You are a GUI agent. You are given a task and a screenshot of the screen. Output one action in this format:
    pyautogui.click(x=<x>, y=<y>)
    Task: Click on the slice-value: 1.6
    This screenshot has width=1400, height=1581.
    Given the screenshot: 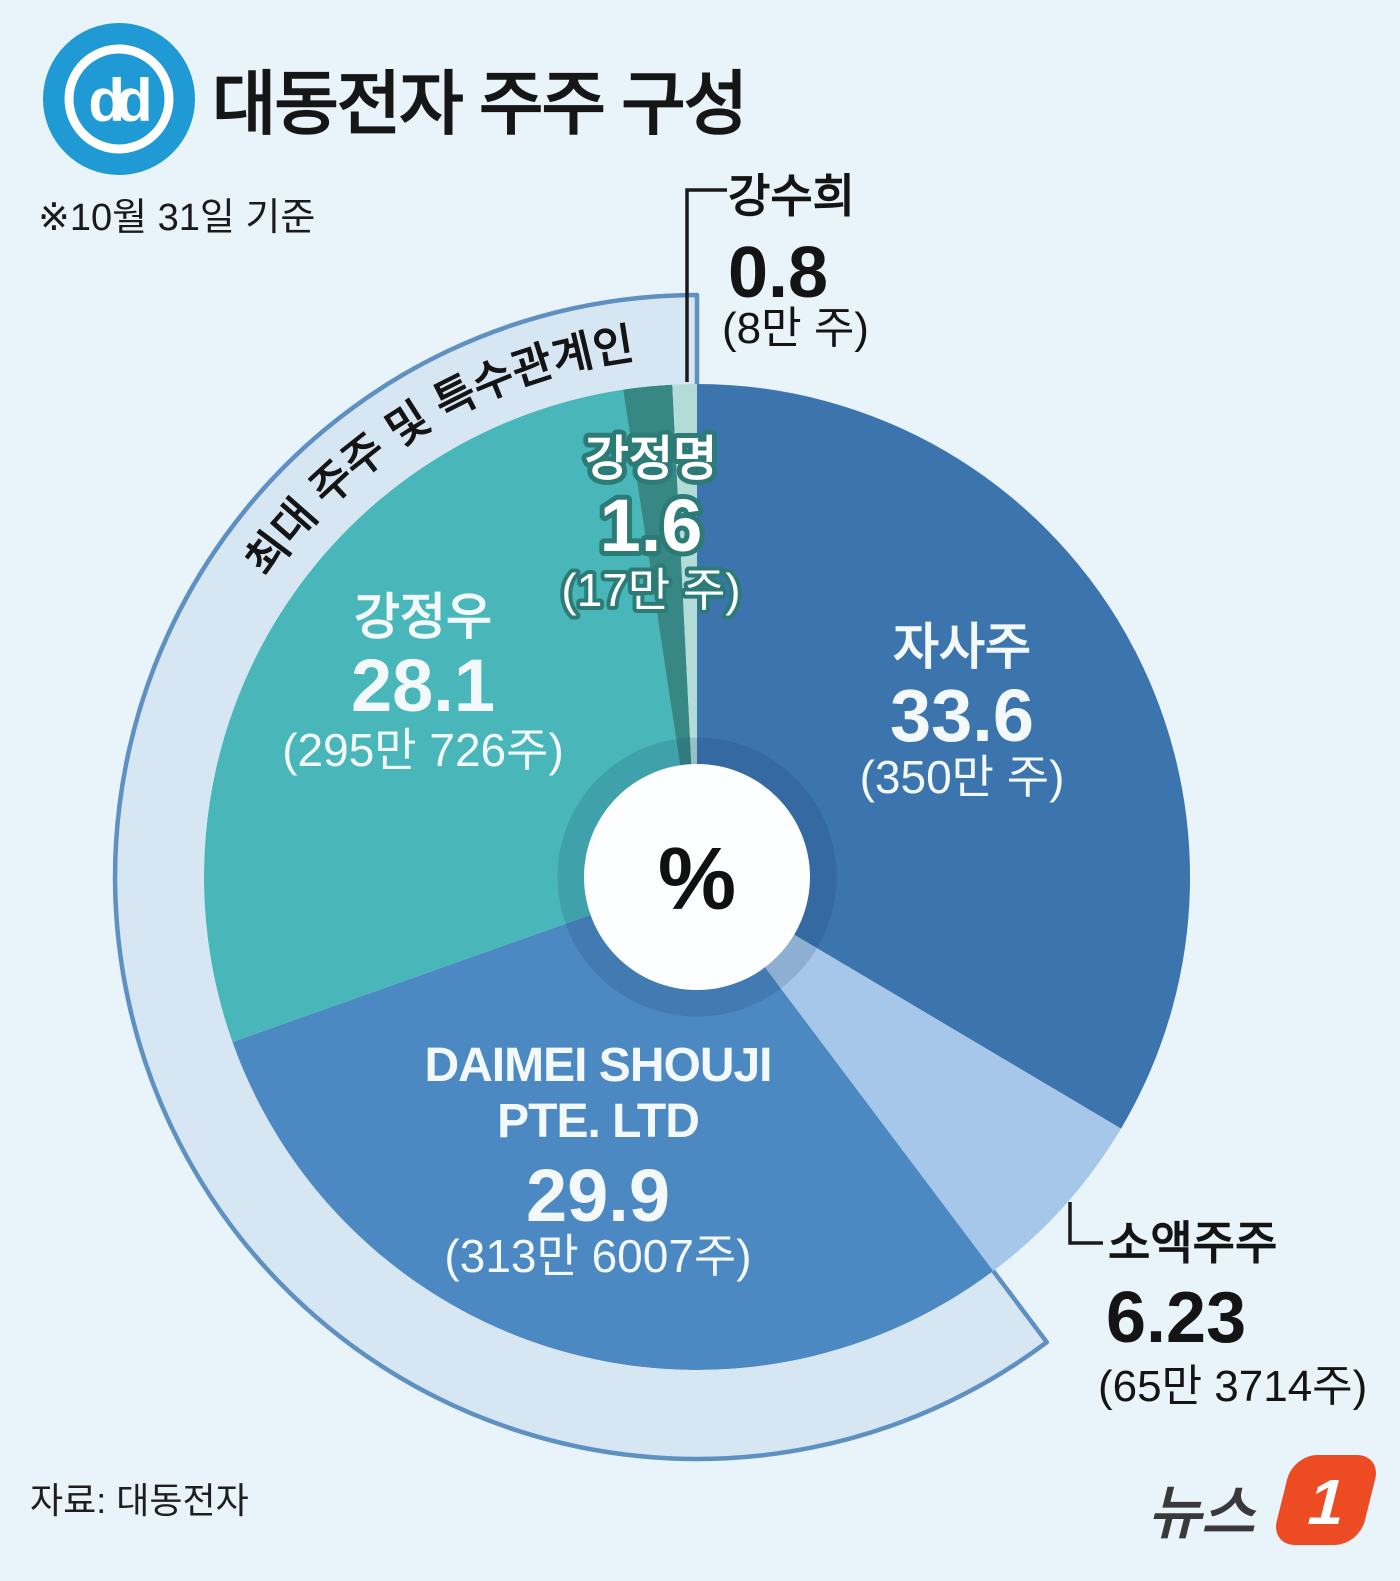 What is the action you would take?
    pyautogui.click(x=651, y=525)
    